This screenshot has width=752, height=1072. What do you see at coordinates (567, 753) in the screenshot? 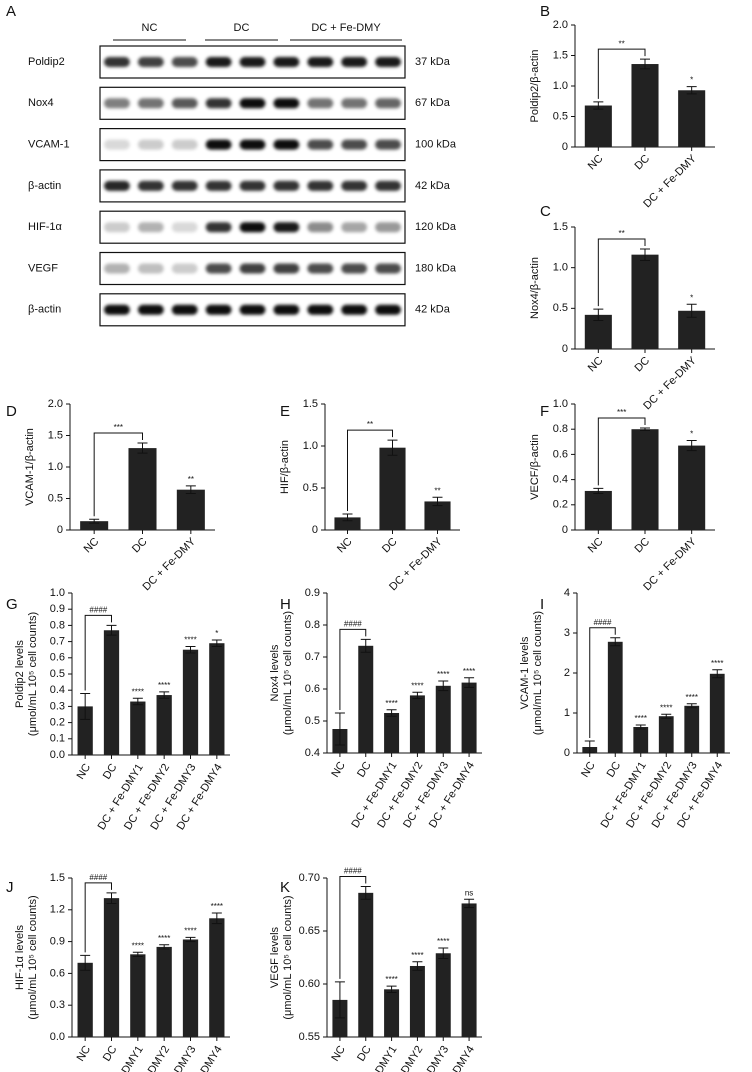
I see `y-tick-label: 0` at bounding box center [567, 753].